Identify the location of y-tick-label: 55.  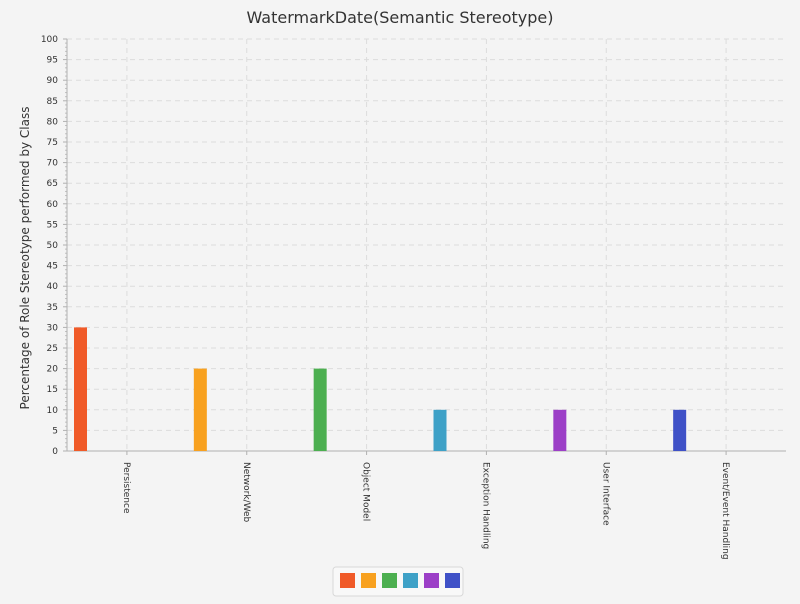
(52, 225).